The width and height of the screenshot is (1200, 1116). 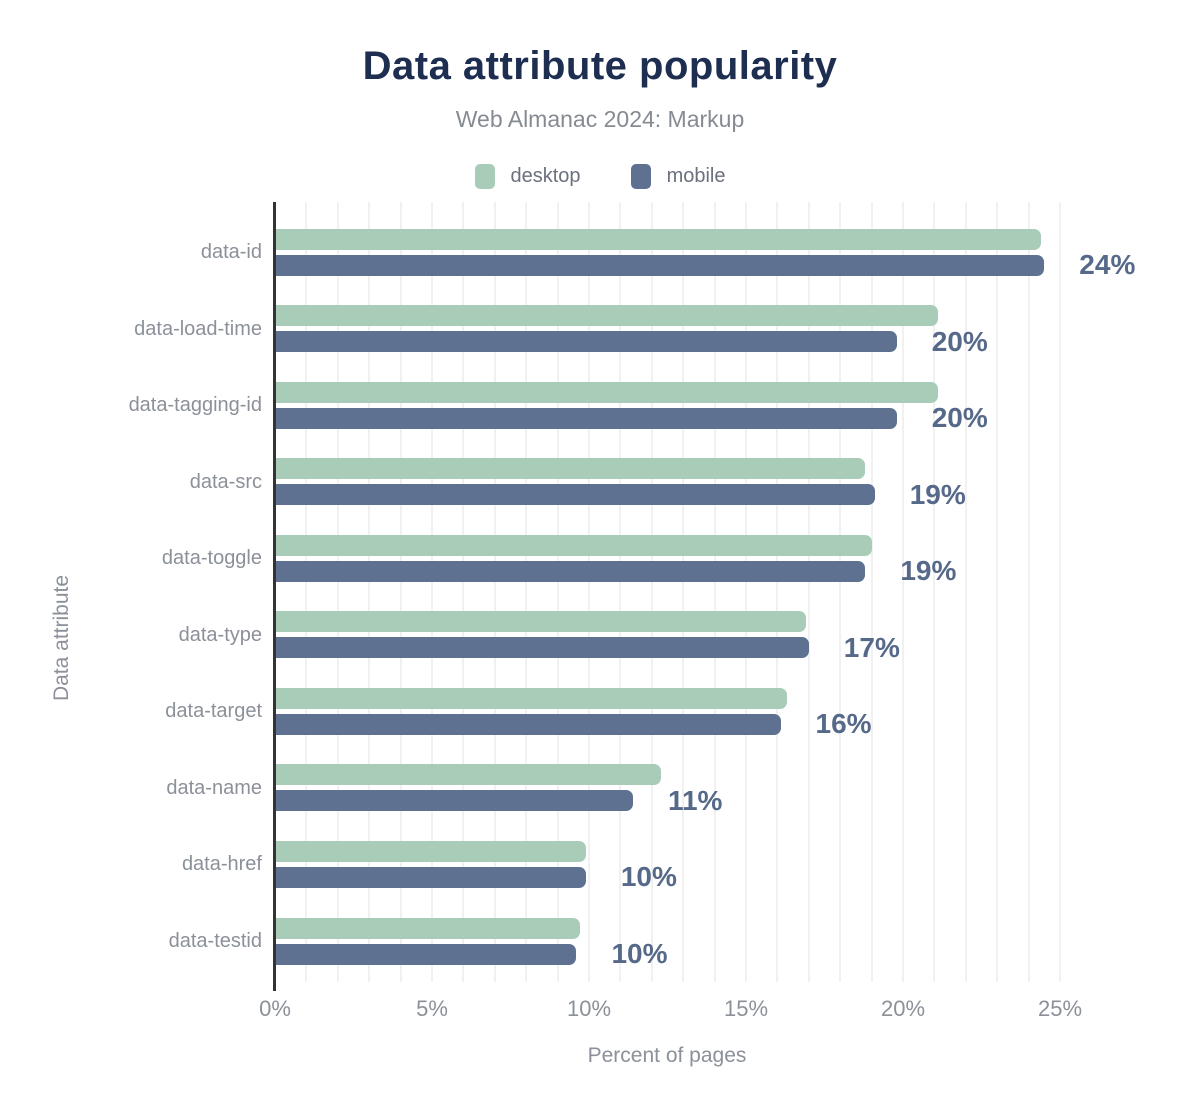 I want to click on bar-desktop-data-href, so click(x=430, y=851).